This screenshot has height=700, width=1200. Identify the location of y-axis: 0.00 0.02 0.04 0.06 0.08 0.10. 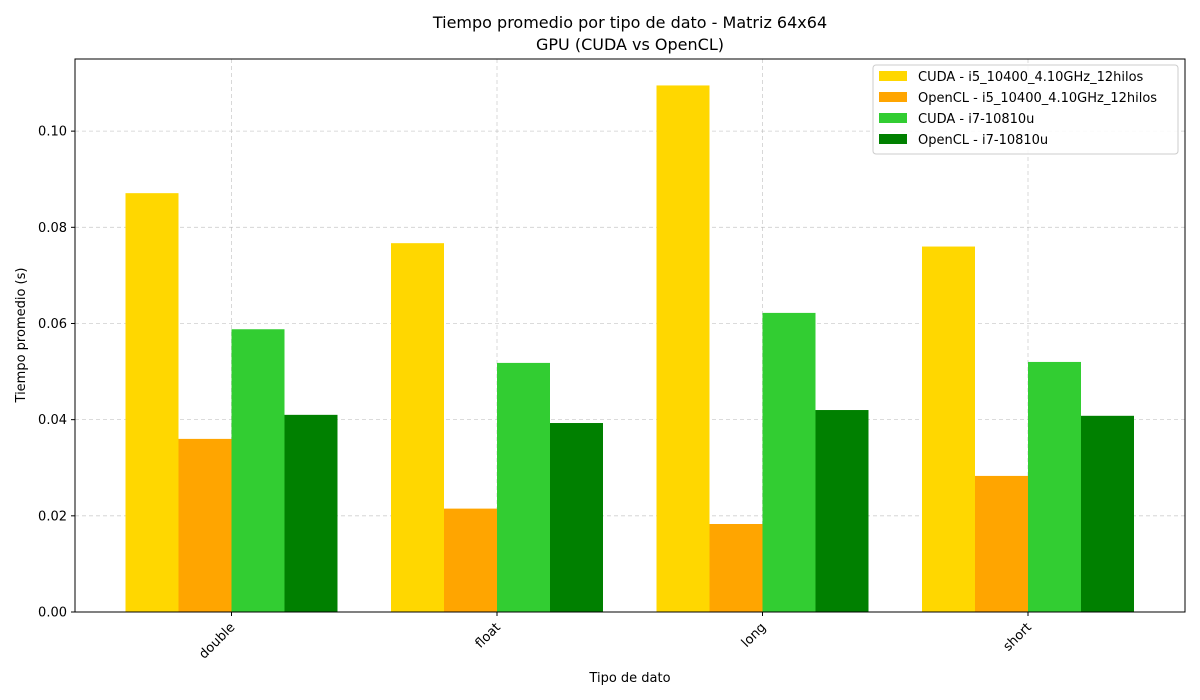
(56, 373).